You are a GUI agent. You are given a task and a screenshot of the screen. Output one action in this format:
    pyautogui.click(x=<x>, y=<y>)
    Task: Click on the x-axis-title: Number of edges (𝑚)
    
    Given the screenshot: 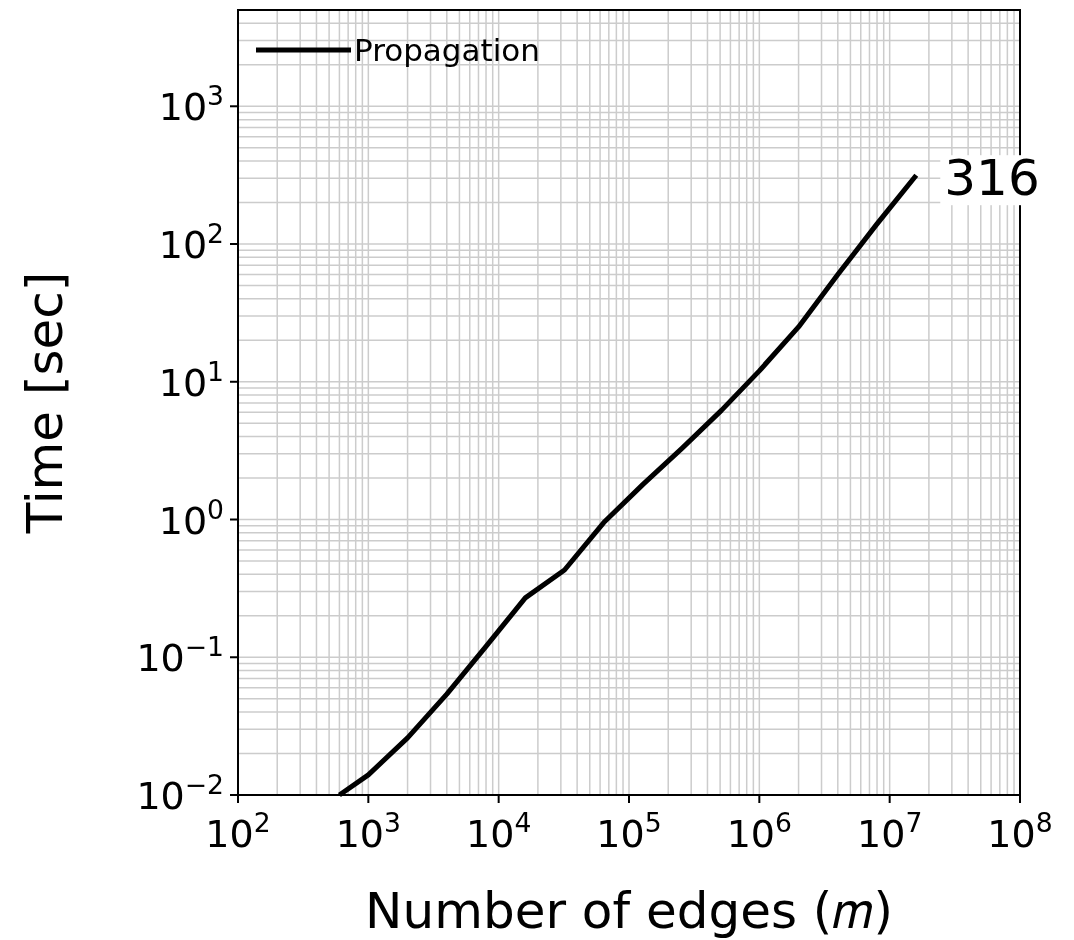 What is the action you would take?
    pyautogui.click(x=629, y=911)
    